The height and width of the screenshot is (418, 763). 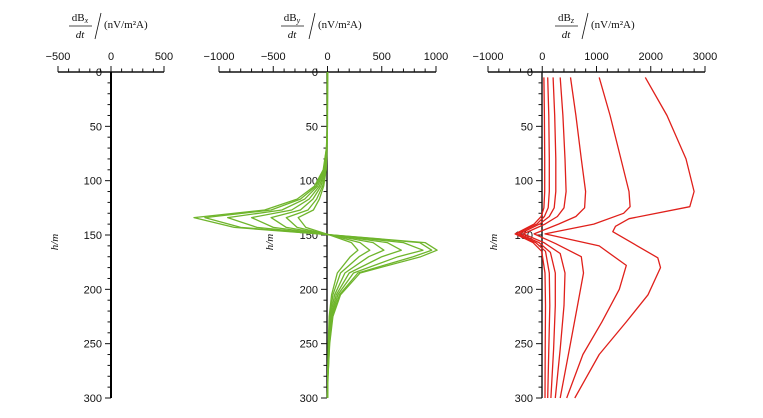 What do you see at coordinates (566, 18) in the screenshot?
I see `title-numerator: dBz` at bounding box center [566, 18].